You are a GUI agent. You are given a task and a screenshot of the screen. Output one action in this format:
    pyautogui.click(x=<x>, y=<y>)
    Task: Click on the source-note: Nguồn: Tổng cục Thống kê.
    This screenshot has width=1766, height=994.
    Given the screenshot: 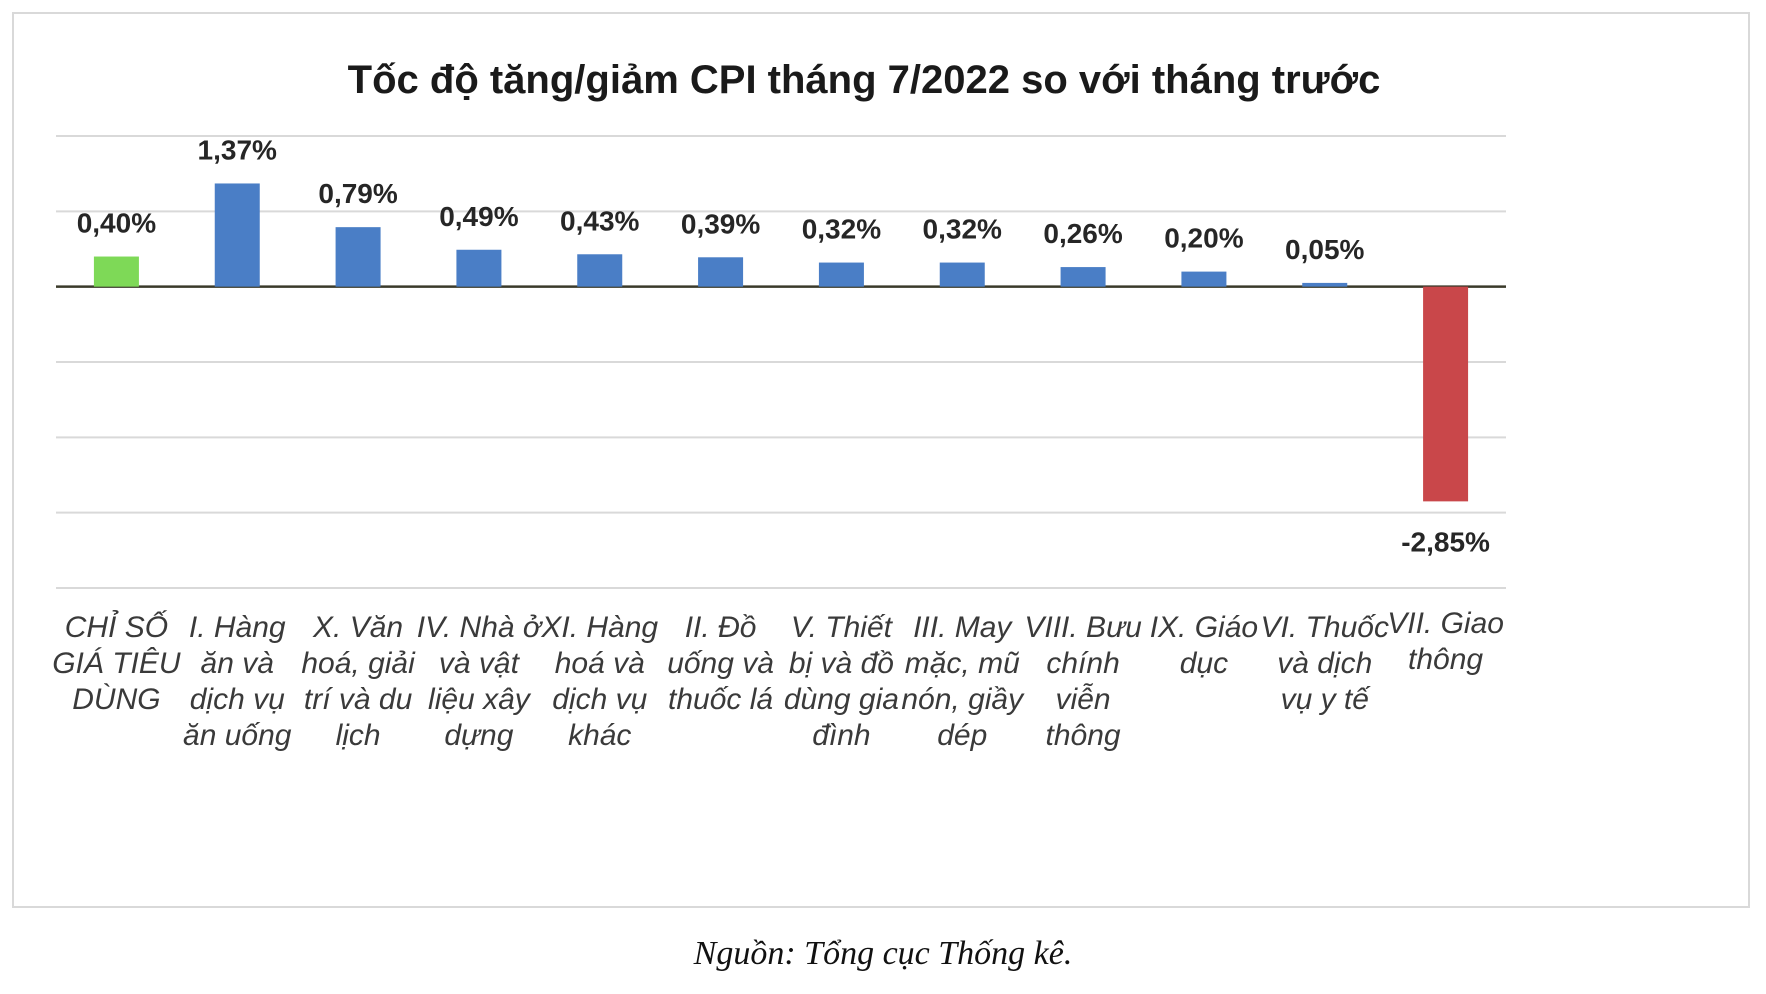 What is the action you would take?
    pyautogui.click(x=883, y=953)
    